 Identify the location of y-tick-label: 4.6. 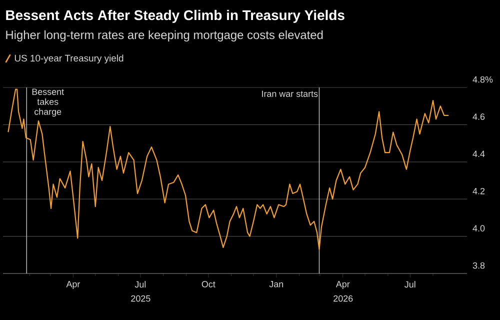
(478, 117).